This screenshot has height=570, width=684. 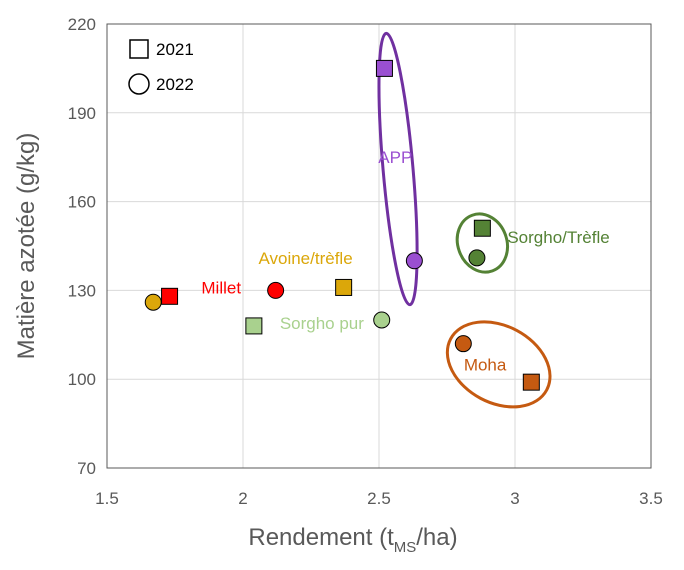 What do you see at coordinates (82, 246) in the screenshot?
I see `y-tick-labels: 70 100 130 160 190 220` at bounding box center [82, 246].